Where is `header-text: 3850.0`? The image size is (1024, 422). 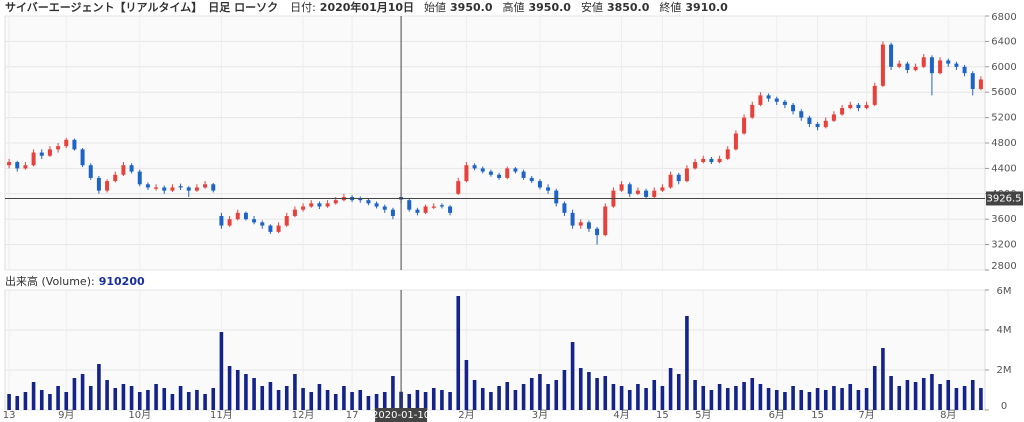
header-text: 3850.0 is located at coordinates (628, 7).